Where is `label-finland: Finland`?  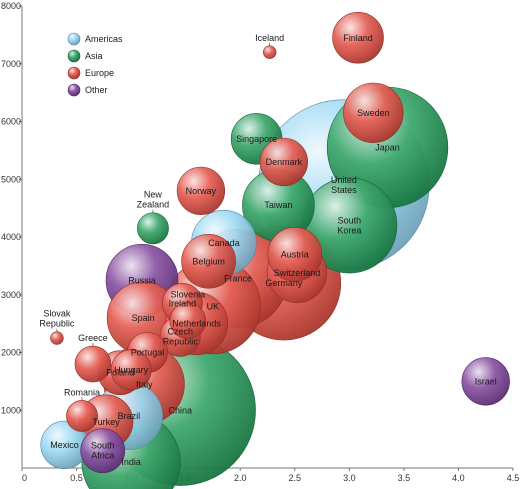
label-finland: Finland is located at coordinates (358, 38).